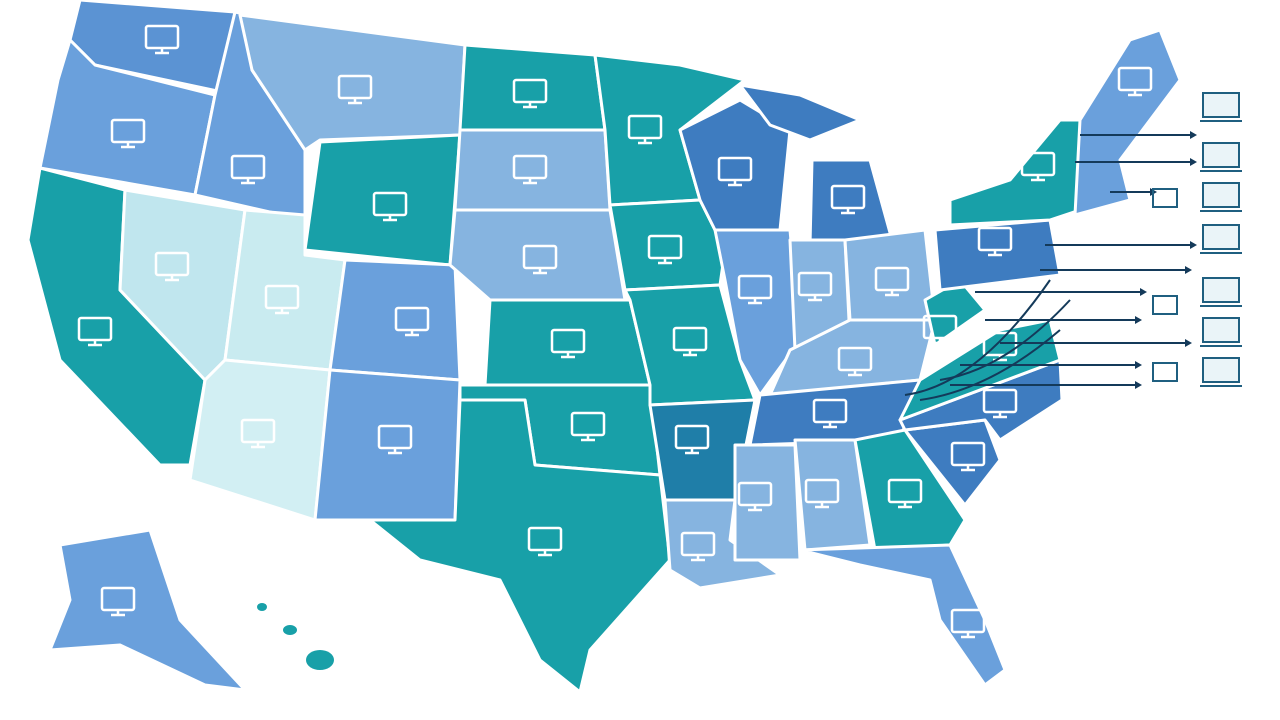  I want to click on arrows, so click(1073, 246).